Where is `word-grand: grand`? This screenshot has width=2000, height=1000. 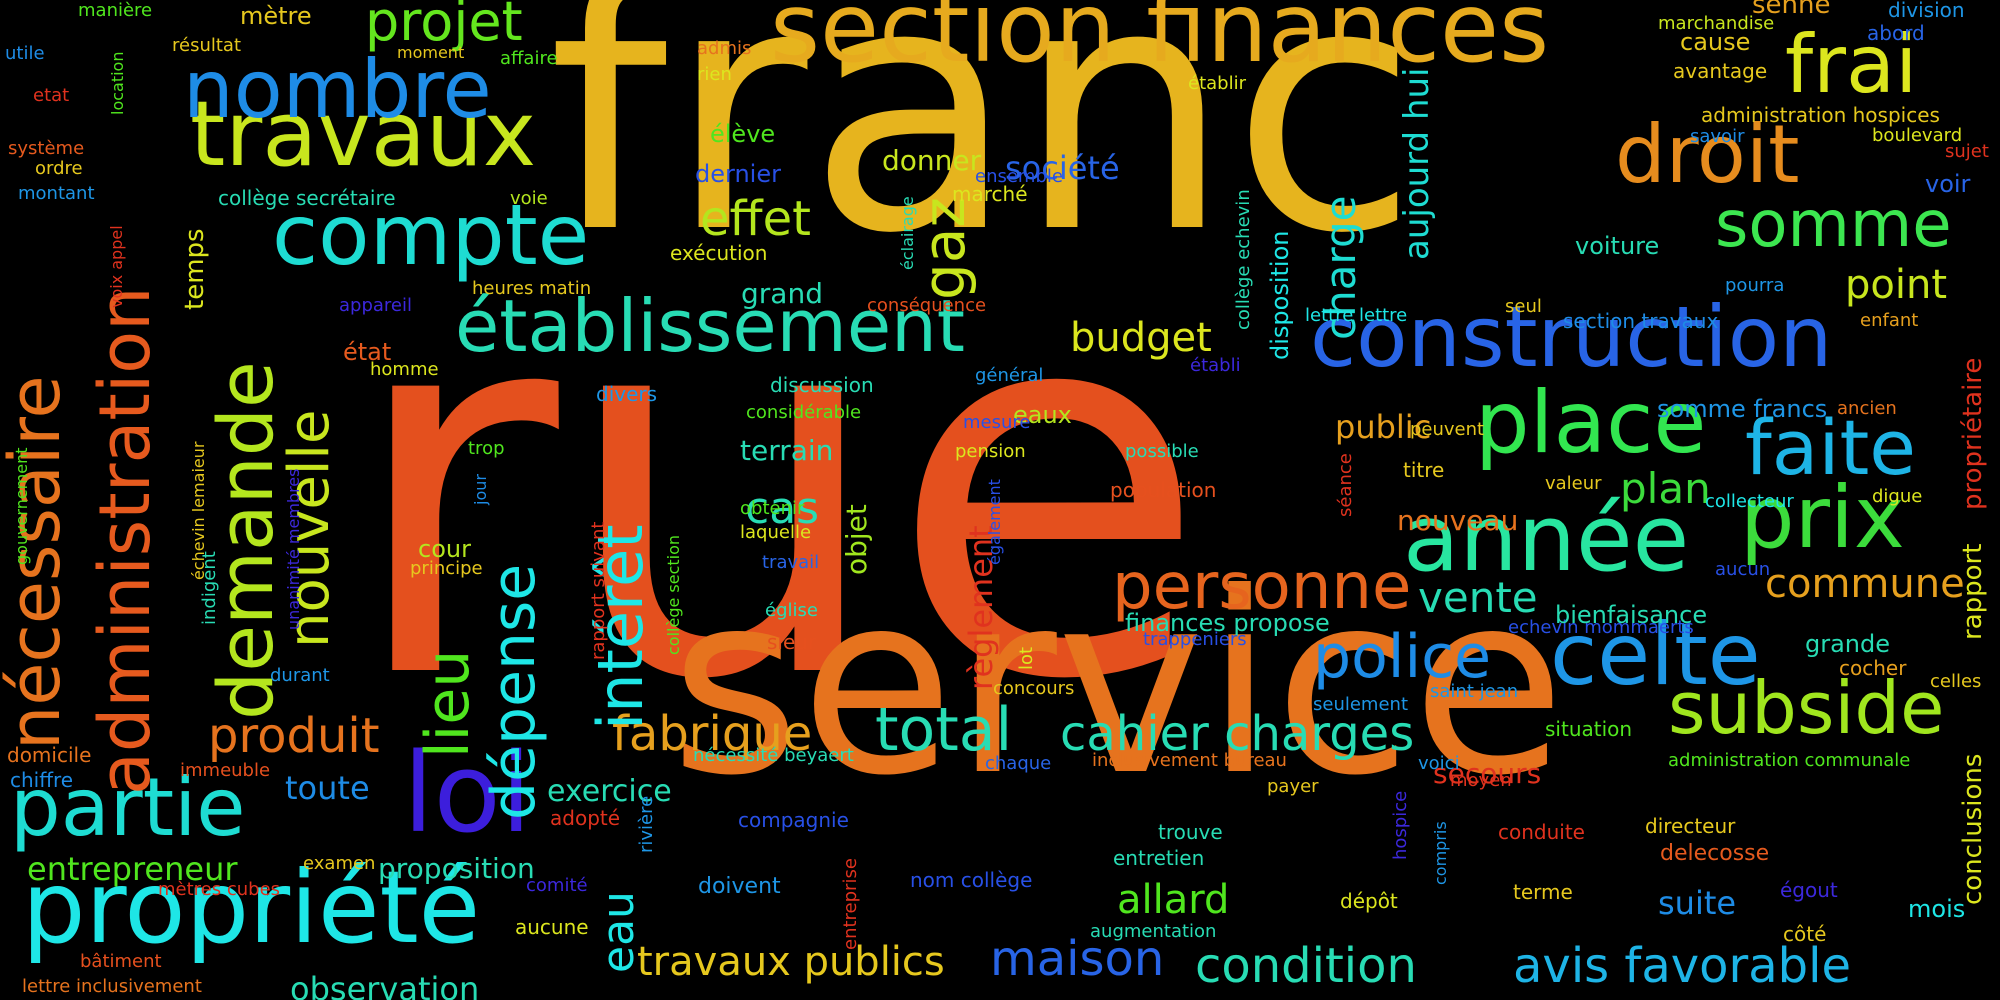
word-grand: grand is located at coordinates (782, 293).